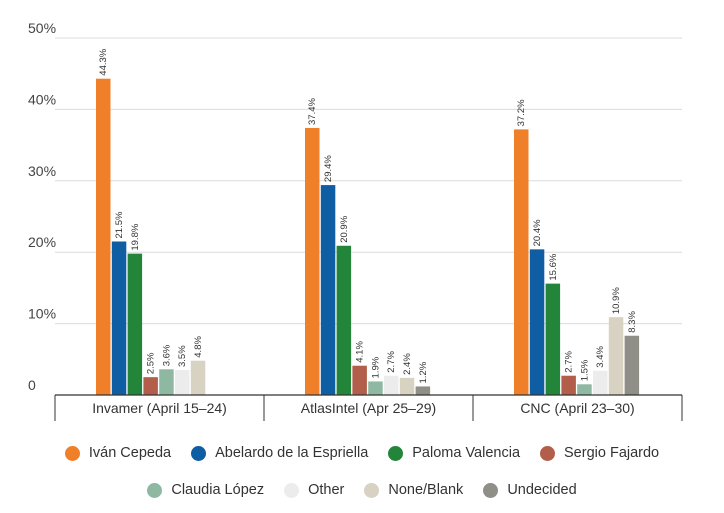 This screenshot has width=724, height=513. I want to click on legend-item: Abelardo de la Espriella, so click(279, 453).